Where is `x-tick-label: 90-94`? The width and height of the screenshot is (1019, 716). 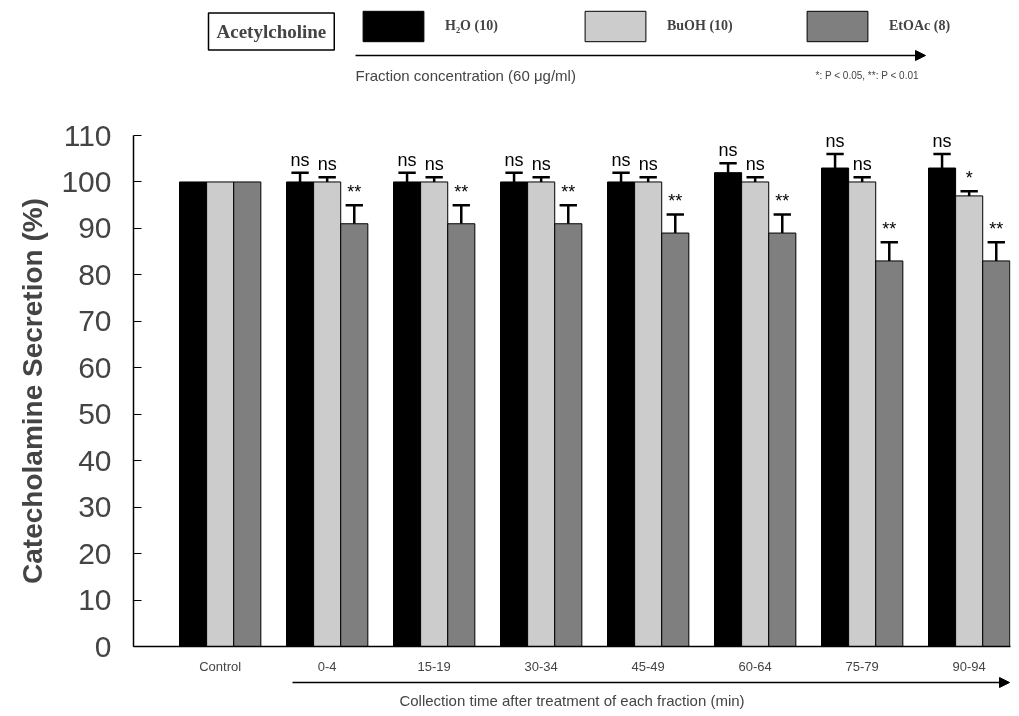 x-tick-label: 90-94 is located at coordinates (969, 666).